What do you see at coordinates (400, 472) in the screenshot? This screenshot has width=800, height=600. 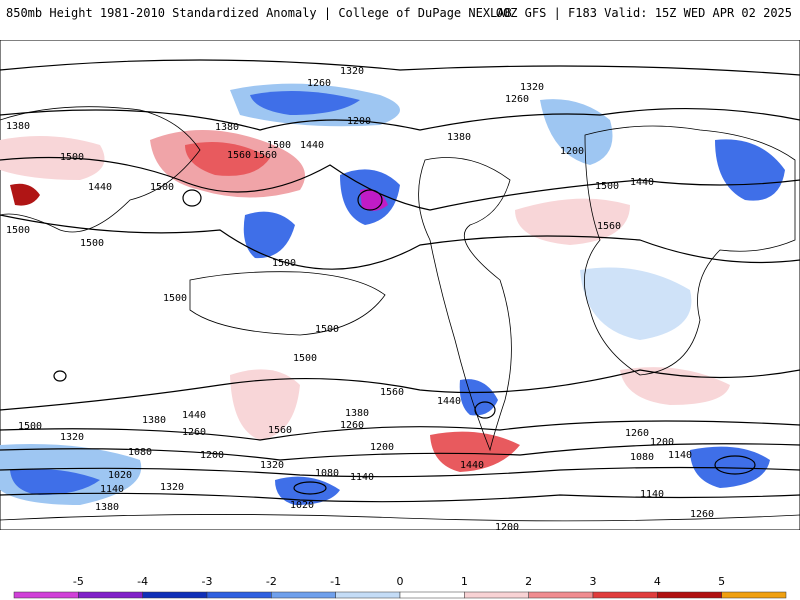 I see `contour-1200-south` at bounding box center [400, 472].